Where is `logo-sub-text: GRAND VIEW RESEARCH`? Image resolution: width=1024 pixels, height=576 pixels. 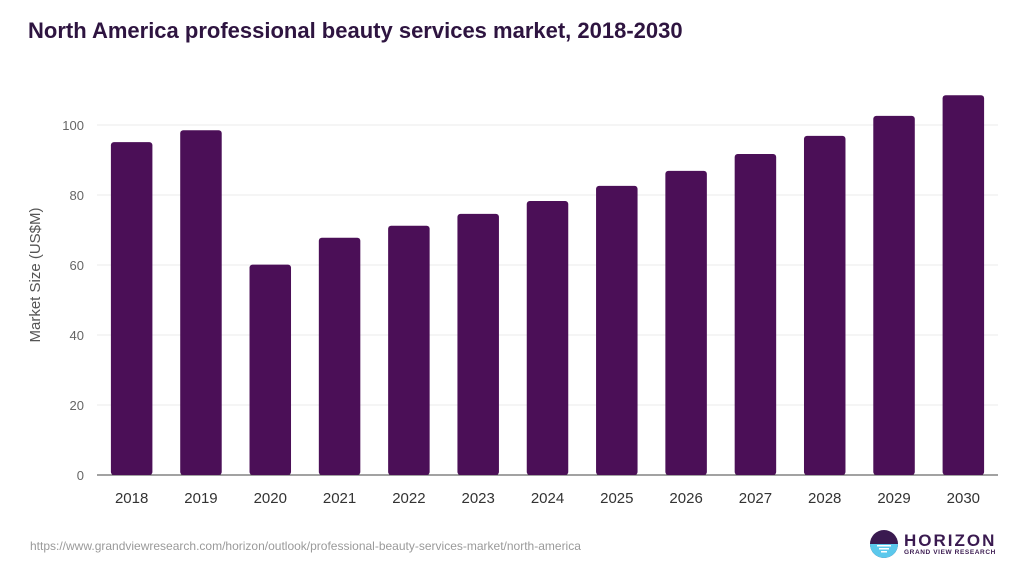
logo-sub-text: GRAND VIEW RESEARCH is located at coordinates (950, 552).